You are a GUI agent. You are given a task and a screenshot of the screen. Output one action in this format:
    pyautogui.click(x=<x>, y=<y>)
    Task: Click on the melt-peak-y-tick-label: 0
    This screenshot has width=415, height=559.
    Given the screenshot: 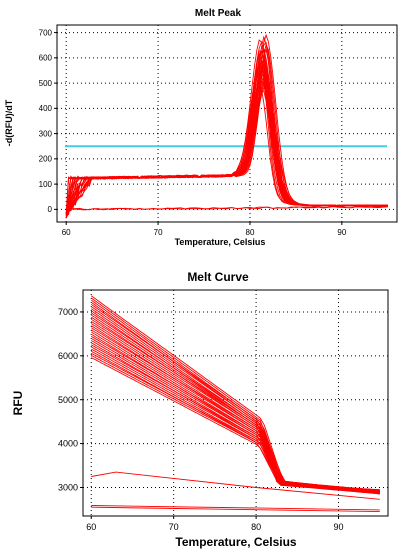 What is the action you would take?
    pyautogui.click(x=50, y=209)
    